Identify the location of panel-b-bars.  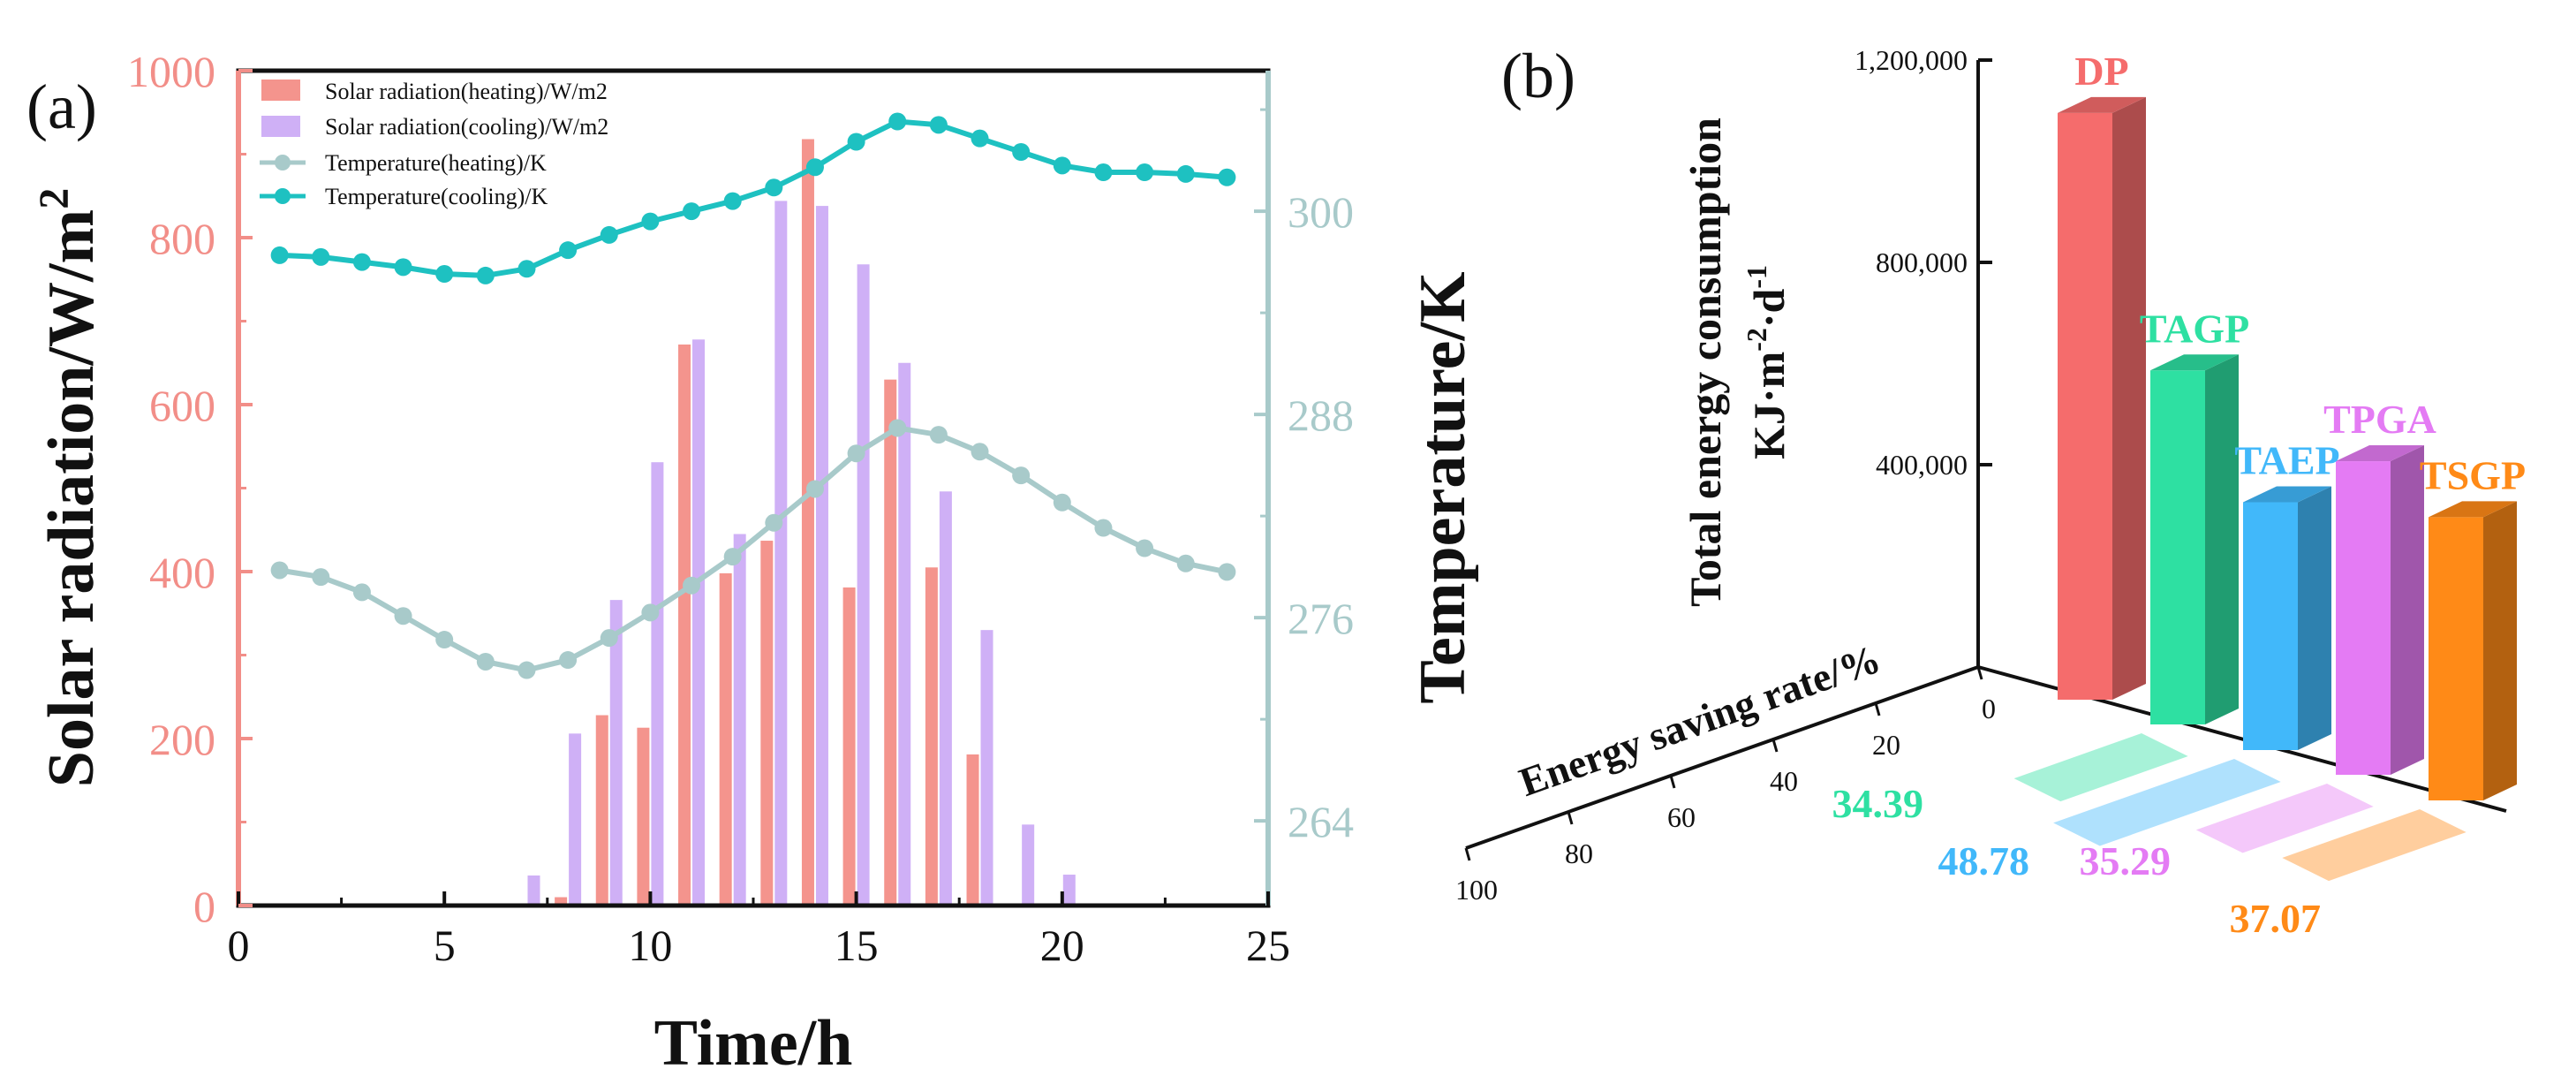
(2287, 448).